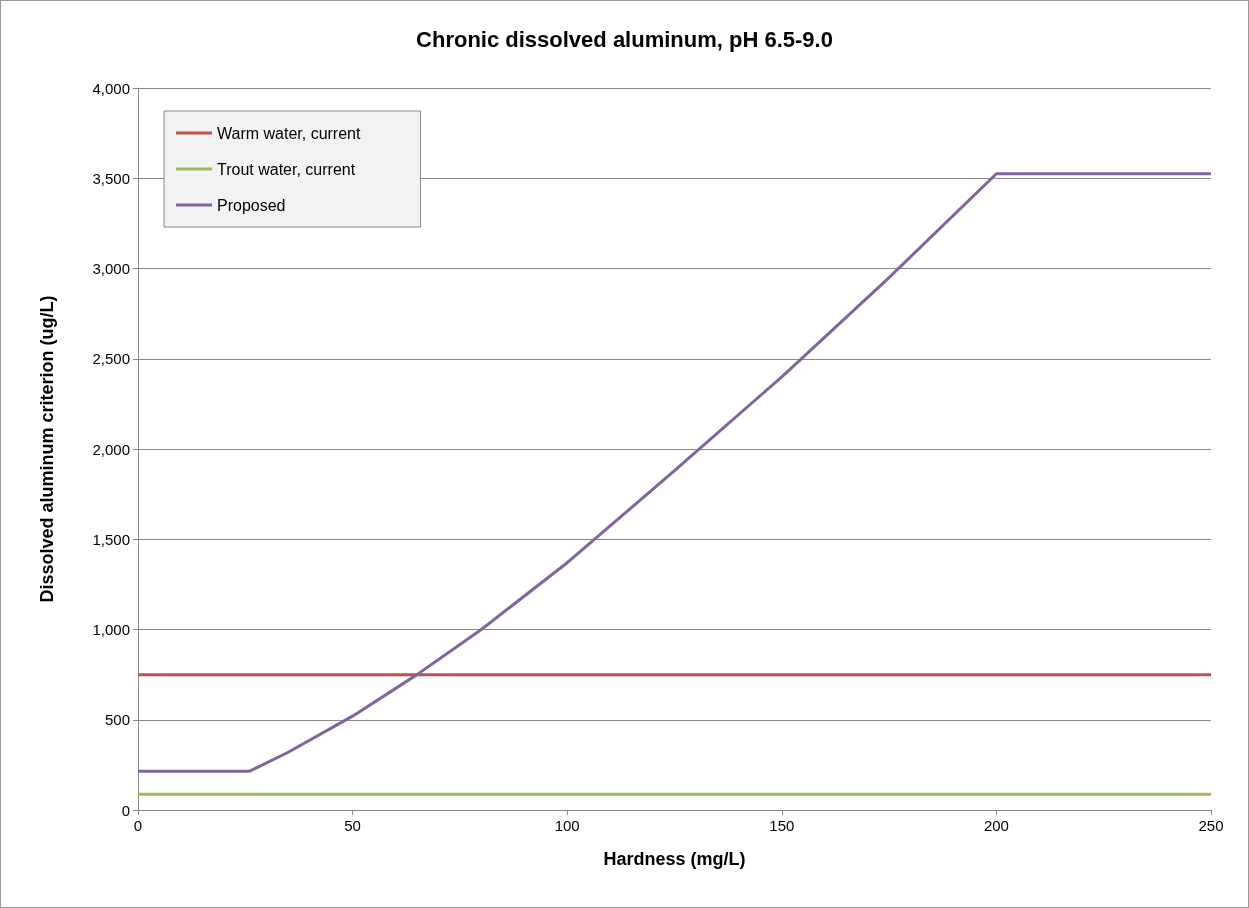 The width and height of the screenshot is (1249, 908). What do you see at coordinates (286, 169) in the screenshot?
I see `legend-label: Trout water, current` at bounding box center [286, 169].